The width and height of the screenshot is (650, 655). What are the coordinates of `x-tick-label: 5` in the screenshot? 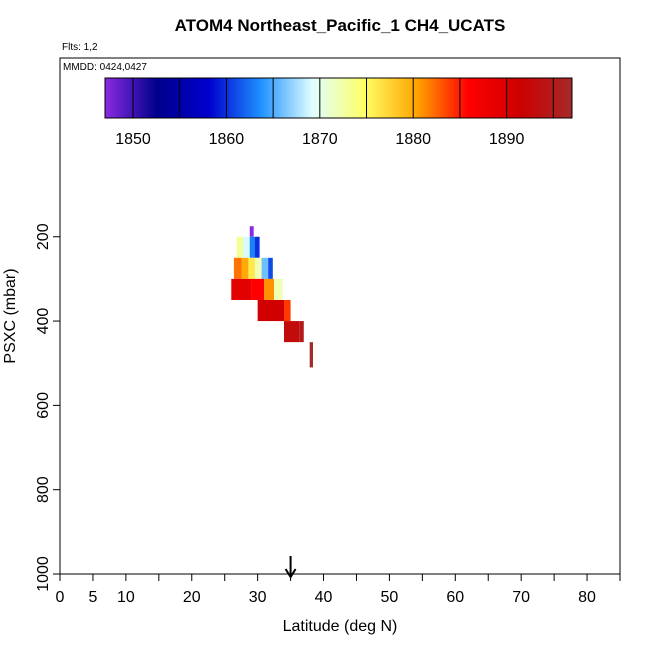 It's located at (92, 597).